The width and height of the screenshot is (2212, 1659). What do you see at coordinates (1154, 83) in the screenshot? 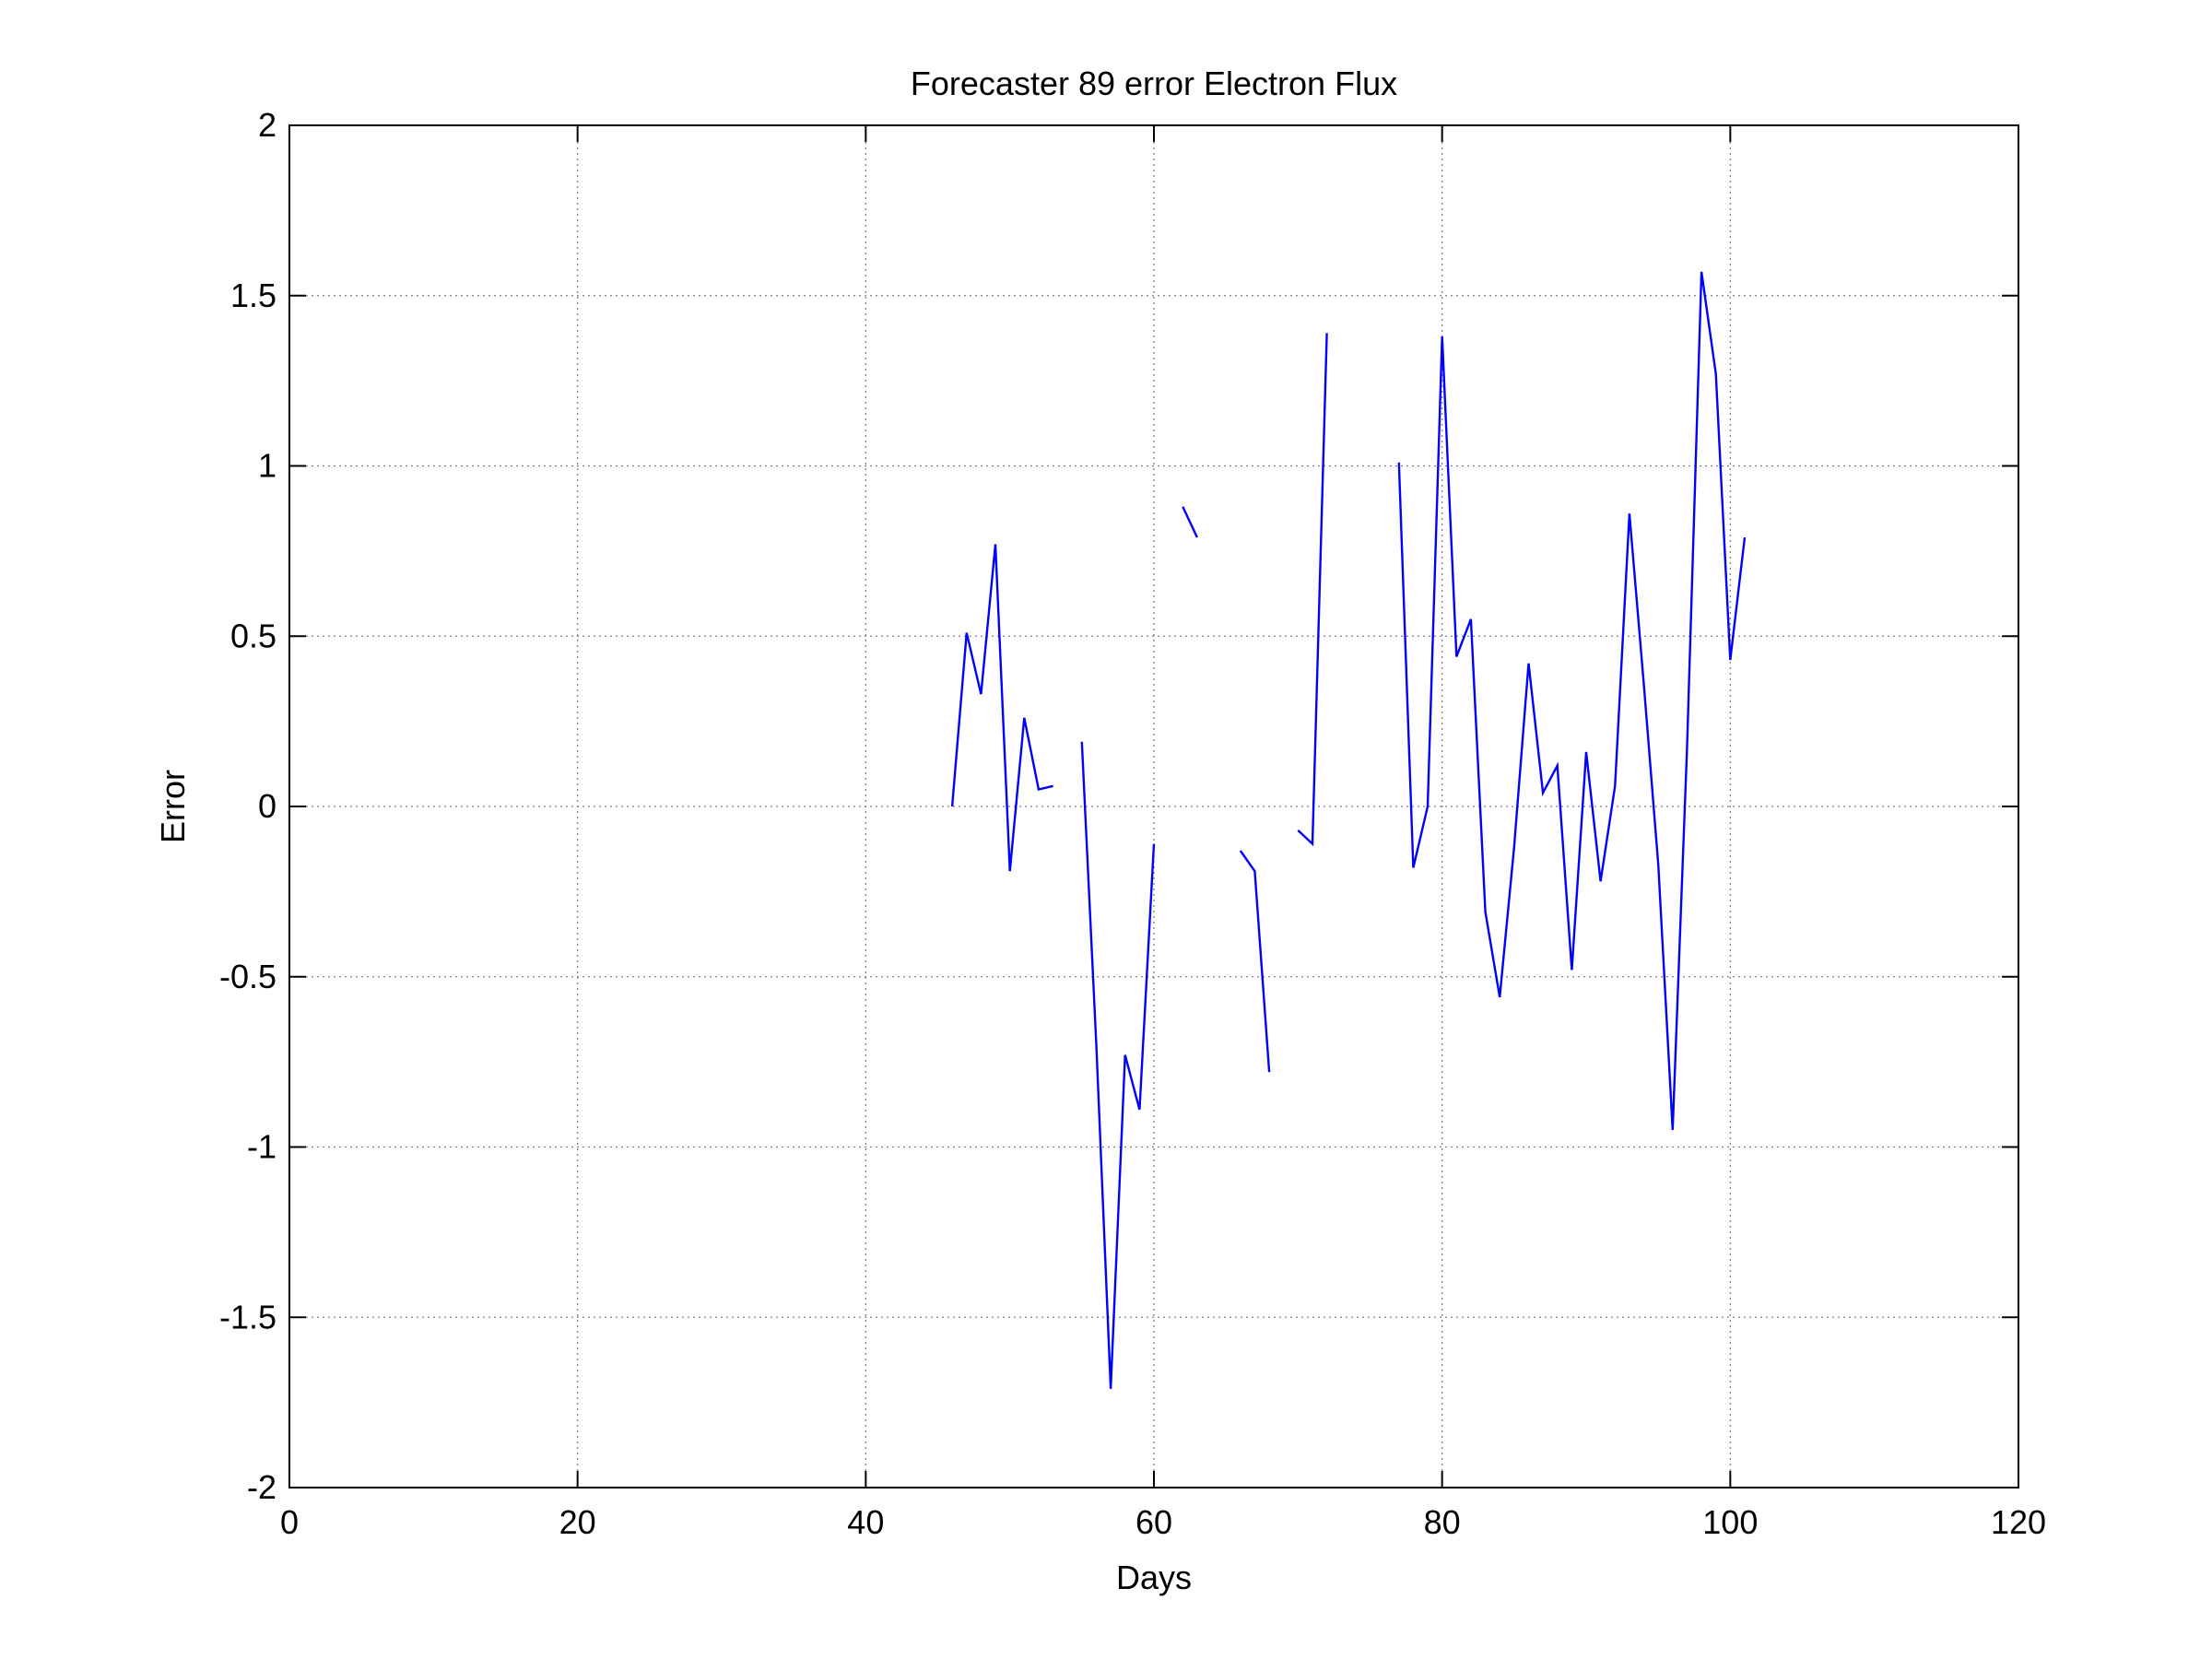
I see `chart-title: Forecaster 89 error Electron Flux` at bounding box center [1154, 83].